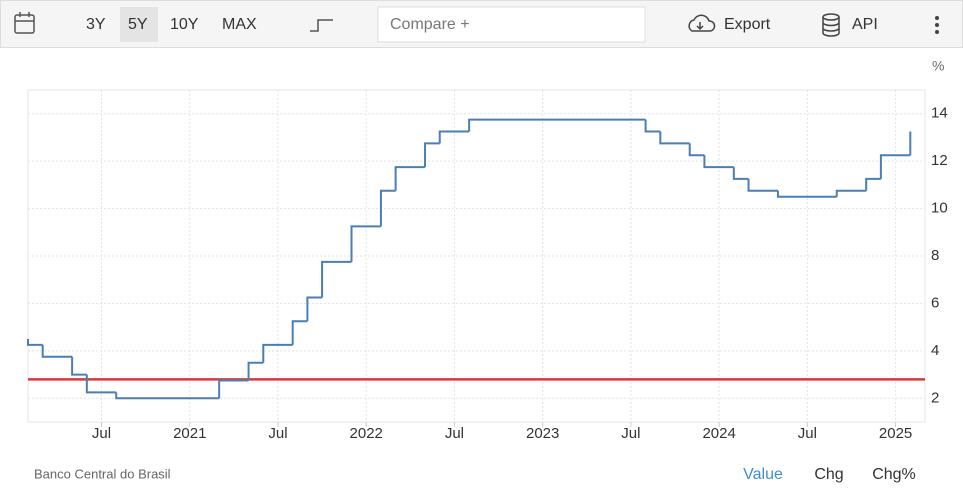 The image size is (963, 496). Describe the element at coordinates (935, 302) in the screenshot. I see `y-tick-label: 6` at that location.